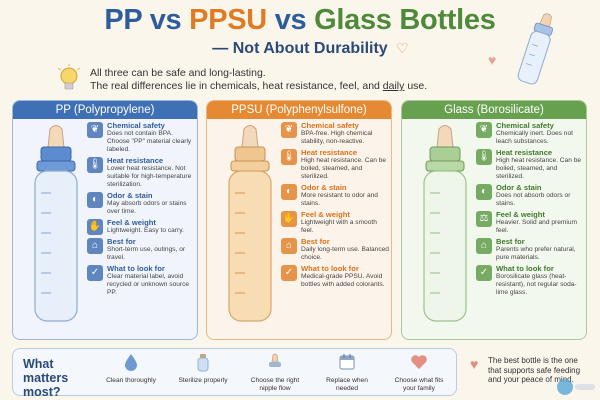  What do you see at coordinates (484, 219) in the screenshot?
I see `weight-icon: ⚖` at bounding box center [484, 219].